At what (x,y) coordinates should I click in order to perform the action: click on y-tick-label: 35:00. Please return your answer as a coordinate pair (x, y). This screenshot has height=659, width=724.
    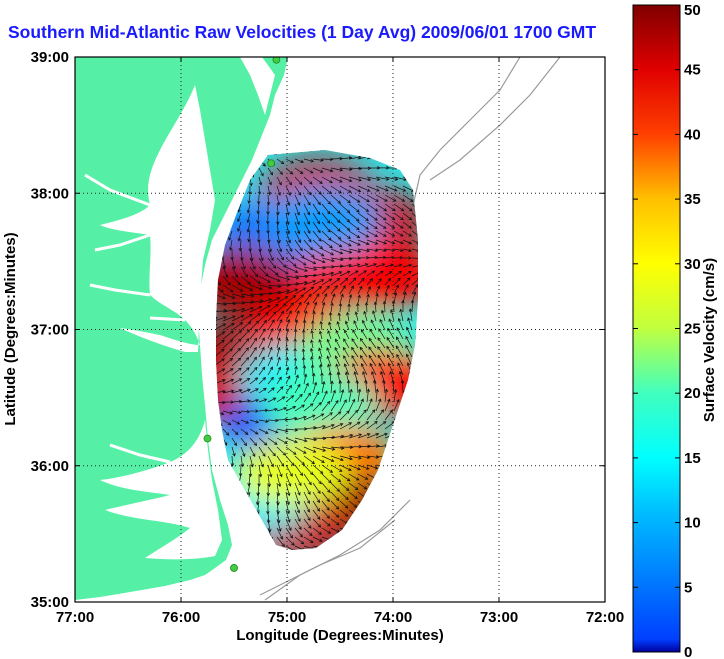
    Looking at the image, I should click on (50, 602).